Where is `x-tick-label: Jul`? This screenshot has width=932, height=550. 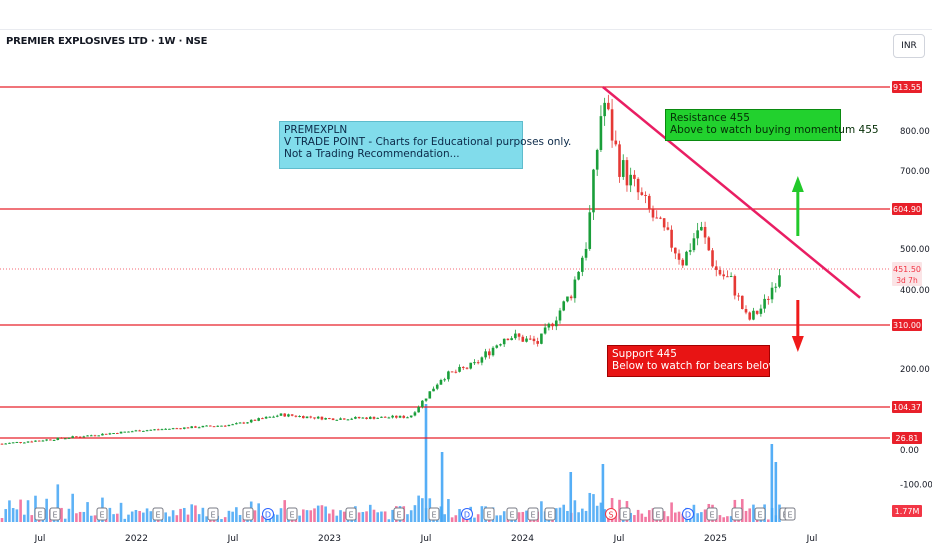 x-tick-label: Jul is located at coordinates (812, 539).